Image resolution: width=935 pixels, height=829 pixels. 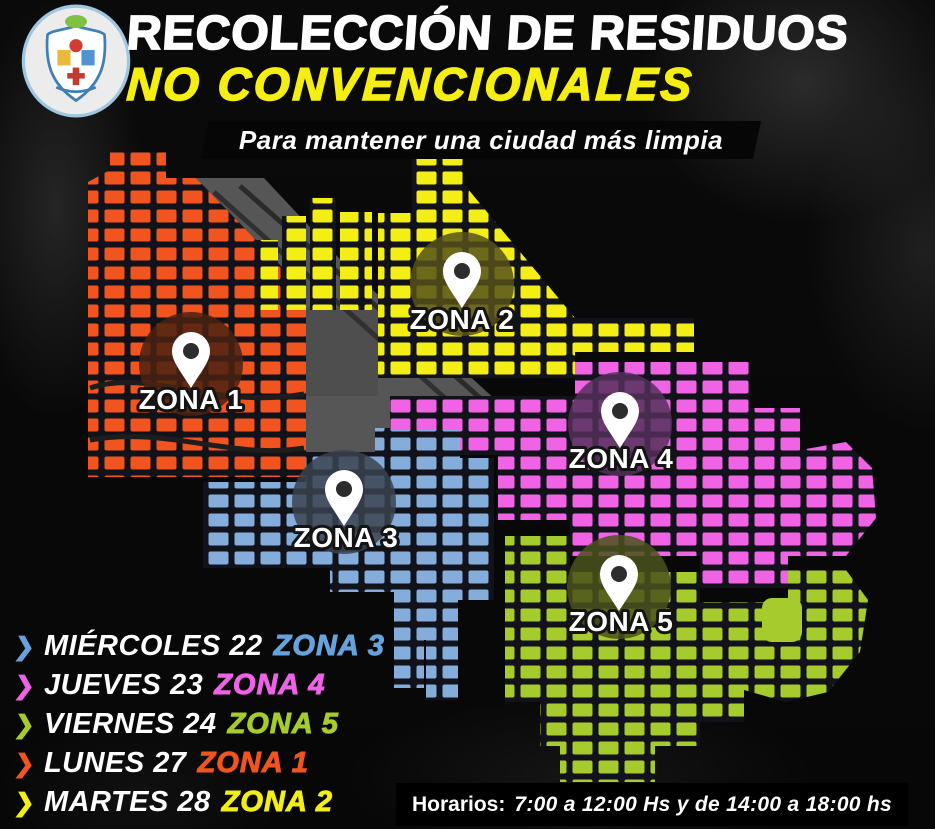 I want to click on schedule-row-martes: ❯ MARTES 28 ZONA 2, so click(x=198, y=805).